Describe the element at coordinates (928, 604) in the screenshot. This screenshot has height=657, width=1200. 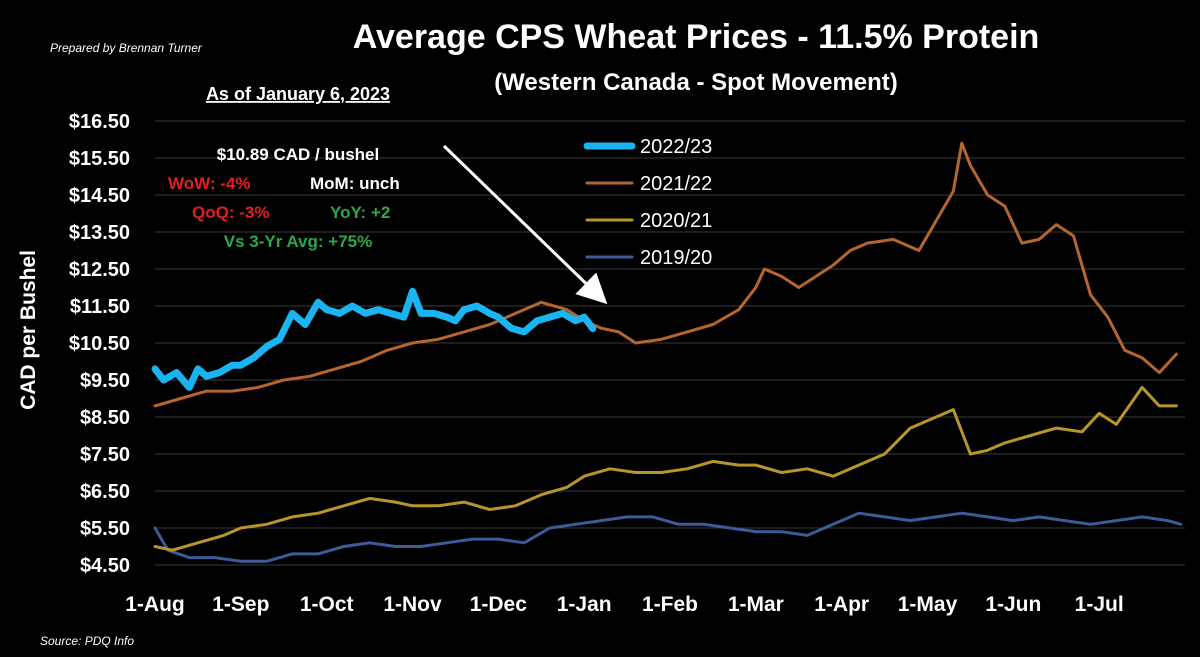
I see `x-tick-label: 1-May` at that location.